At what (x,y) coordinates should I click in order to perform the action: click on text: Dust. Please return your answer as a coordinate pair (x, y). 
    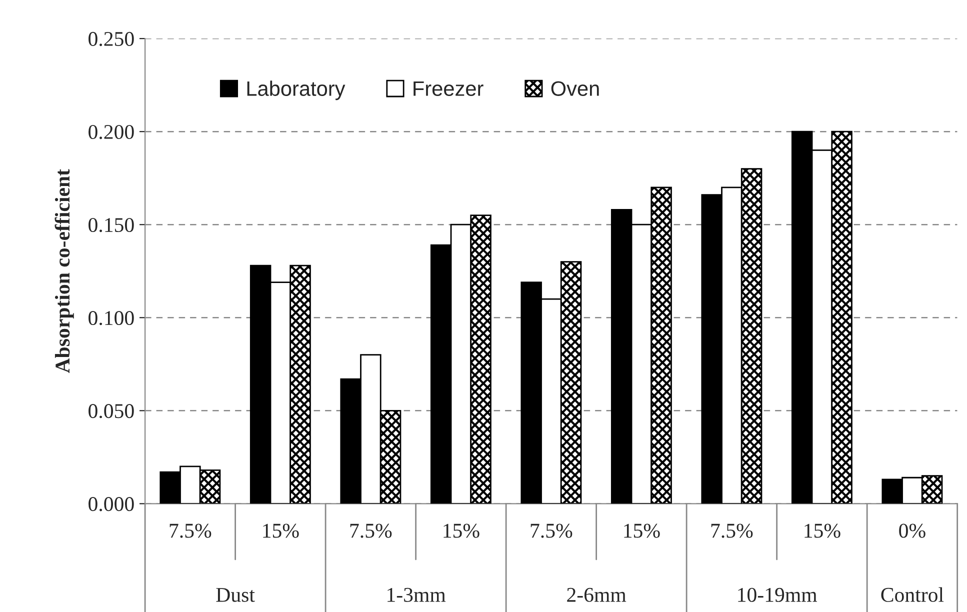
    Looking at the image, I should click on (235, 595).